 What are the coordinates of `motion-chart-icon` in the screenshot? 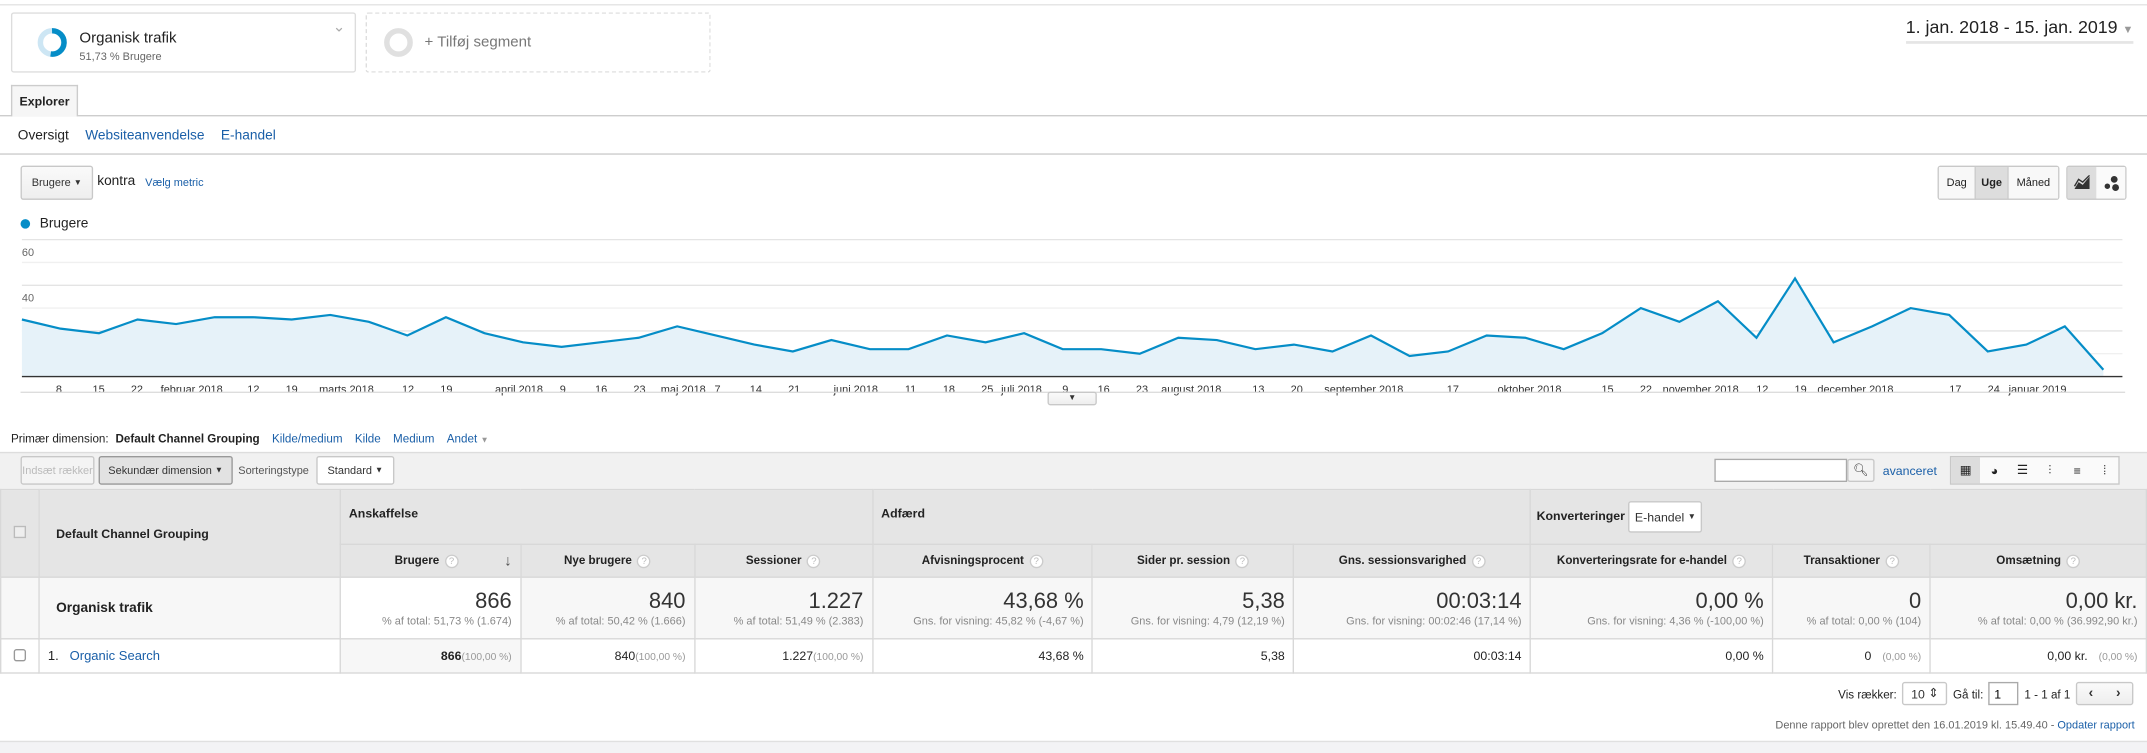 It's located at (2111, 183).